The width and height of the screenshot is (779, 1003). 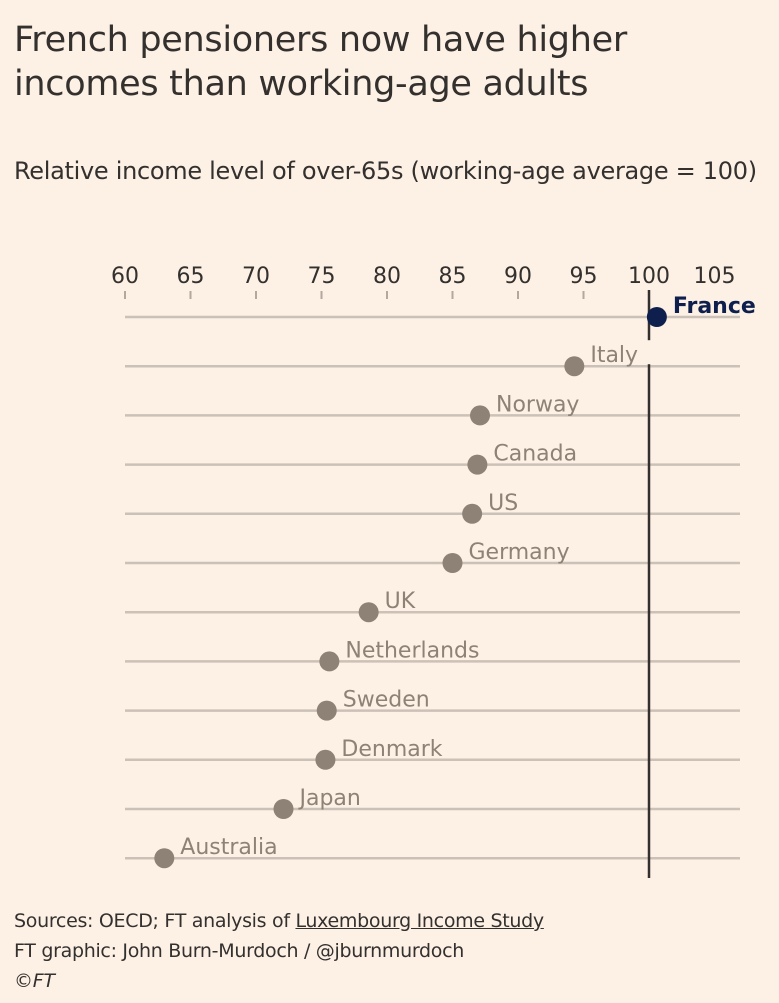 What do you see at coordinates (614, 355) in the screenshot?
I see `point-label-italy: Italy` at bounding box center [614, 355].